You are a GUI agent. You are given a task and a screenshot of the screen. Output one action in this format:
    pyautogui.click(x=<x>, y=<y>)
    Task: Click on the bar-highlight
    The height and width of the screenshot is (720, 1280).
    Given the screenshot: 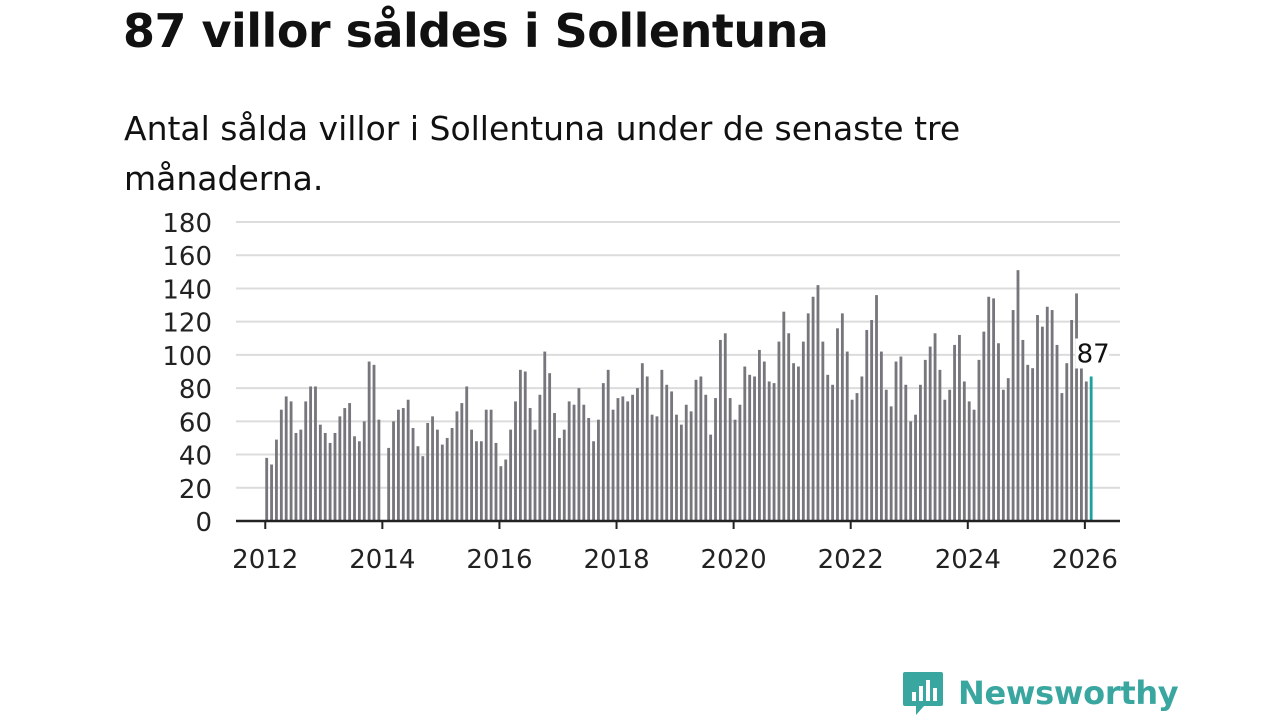 What is the action you would take?
    pyautogui.click(x=1091, y=448)
    